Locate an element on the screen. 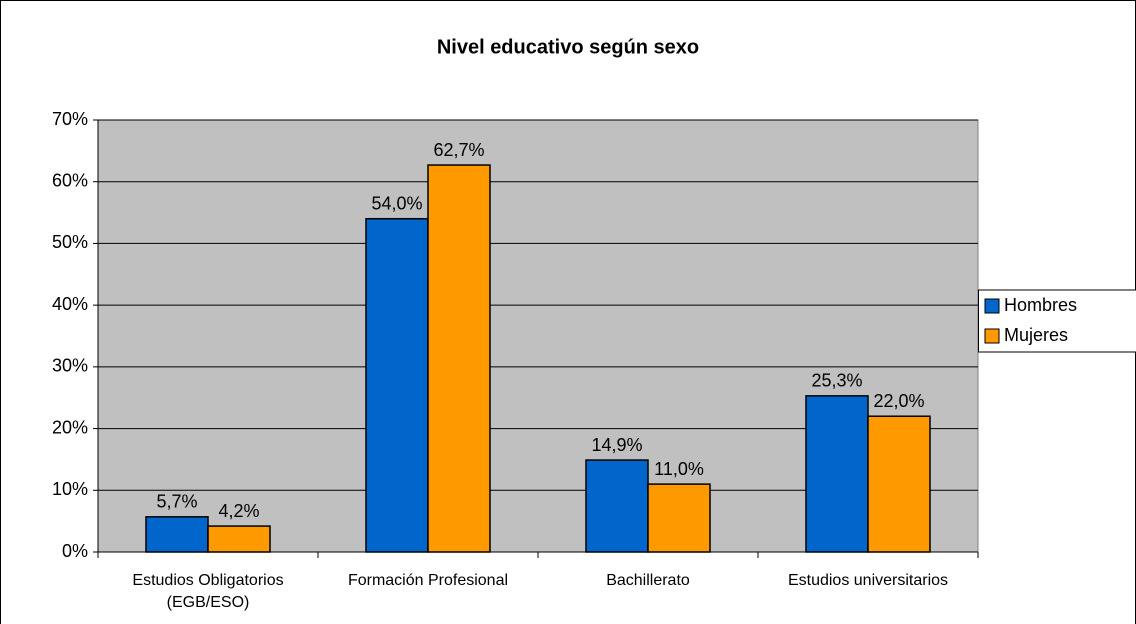 The height and width of the screenshot is (624, 1136). data-label: 5,7% is located at coordinates (176, 502).